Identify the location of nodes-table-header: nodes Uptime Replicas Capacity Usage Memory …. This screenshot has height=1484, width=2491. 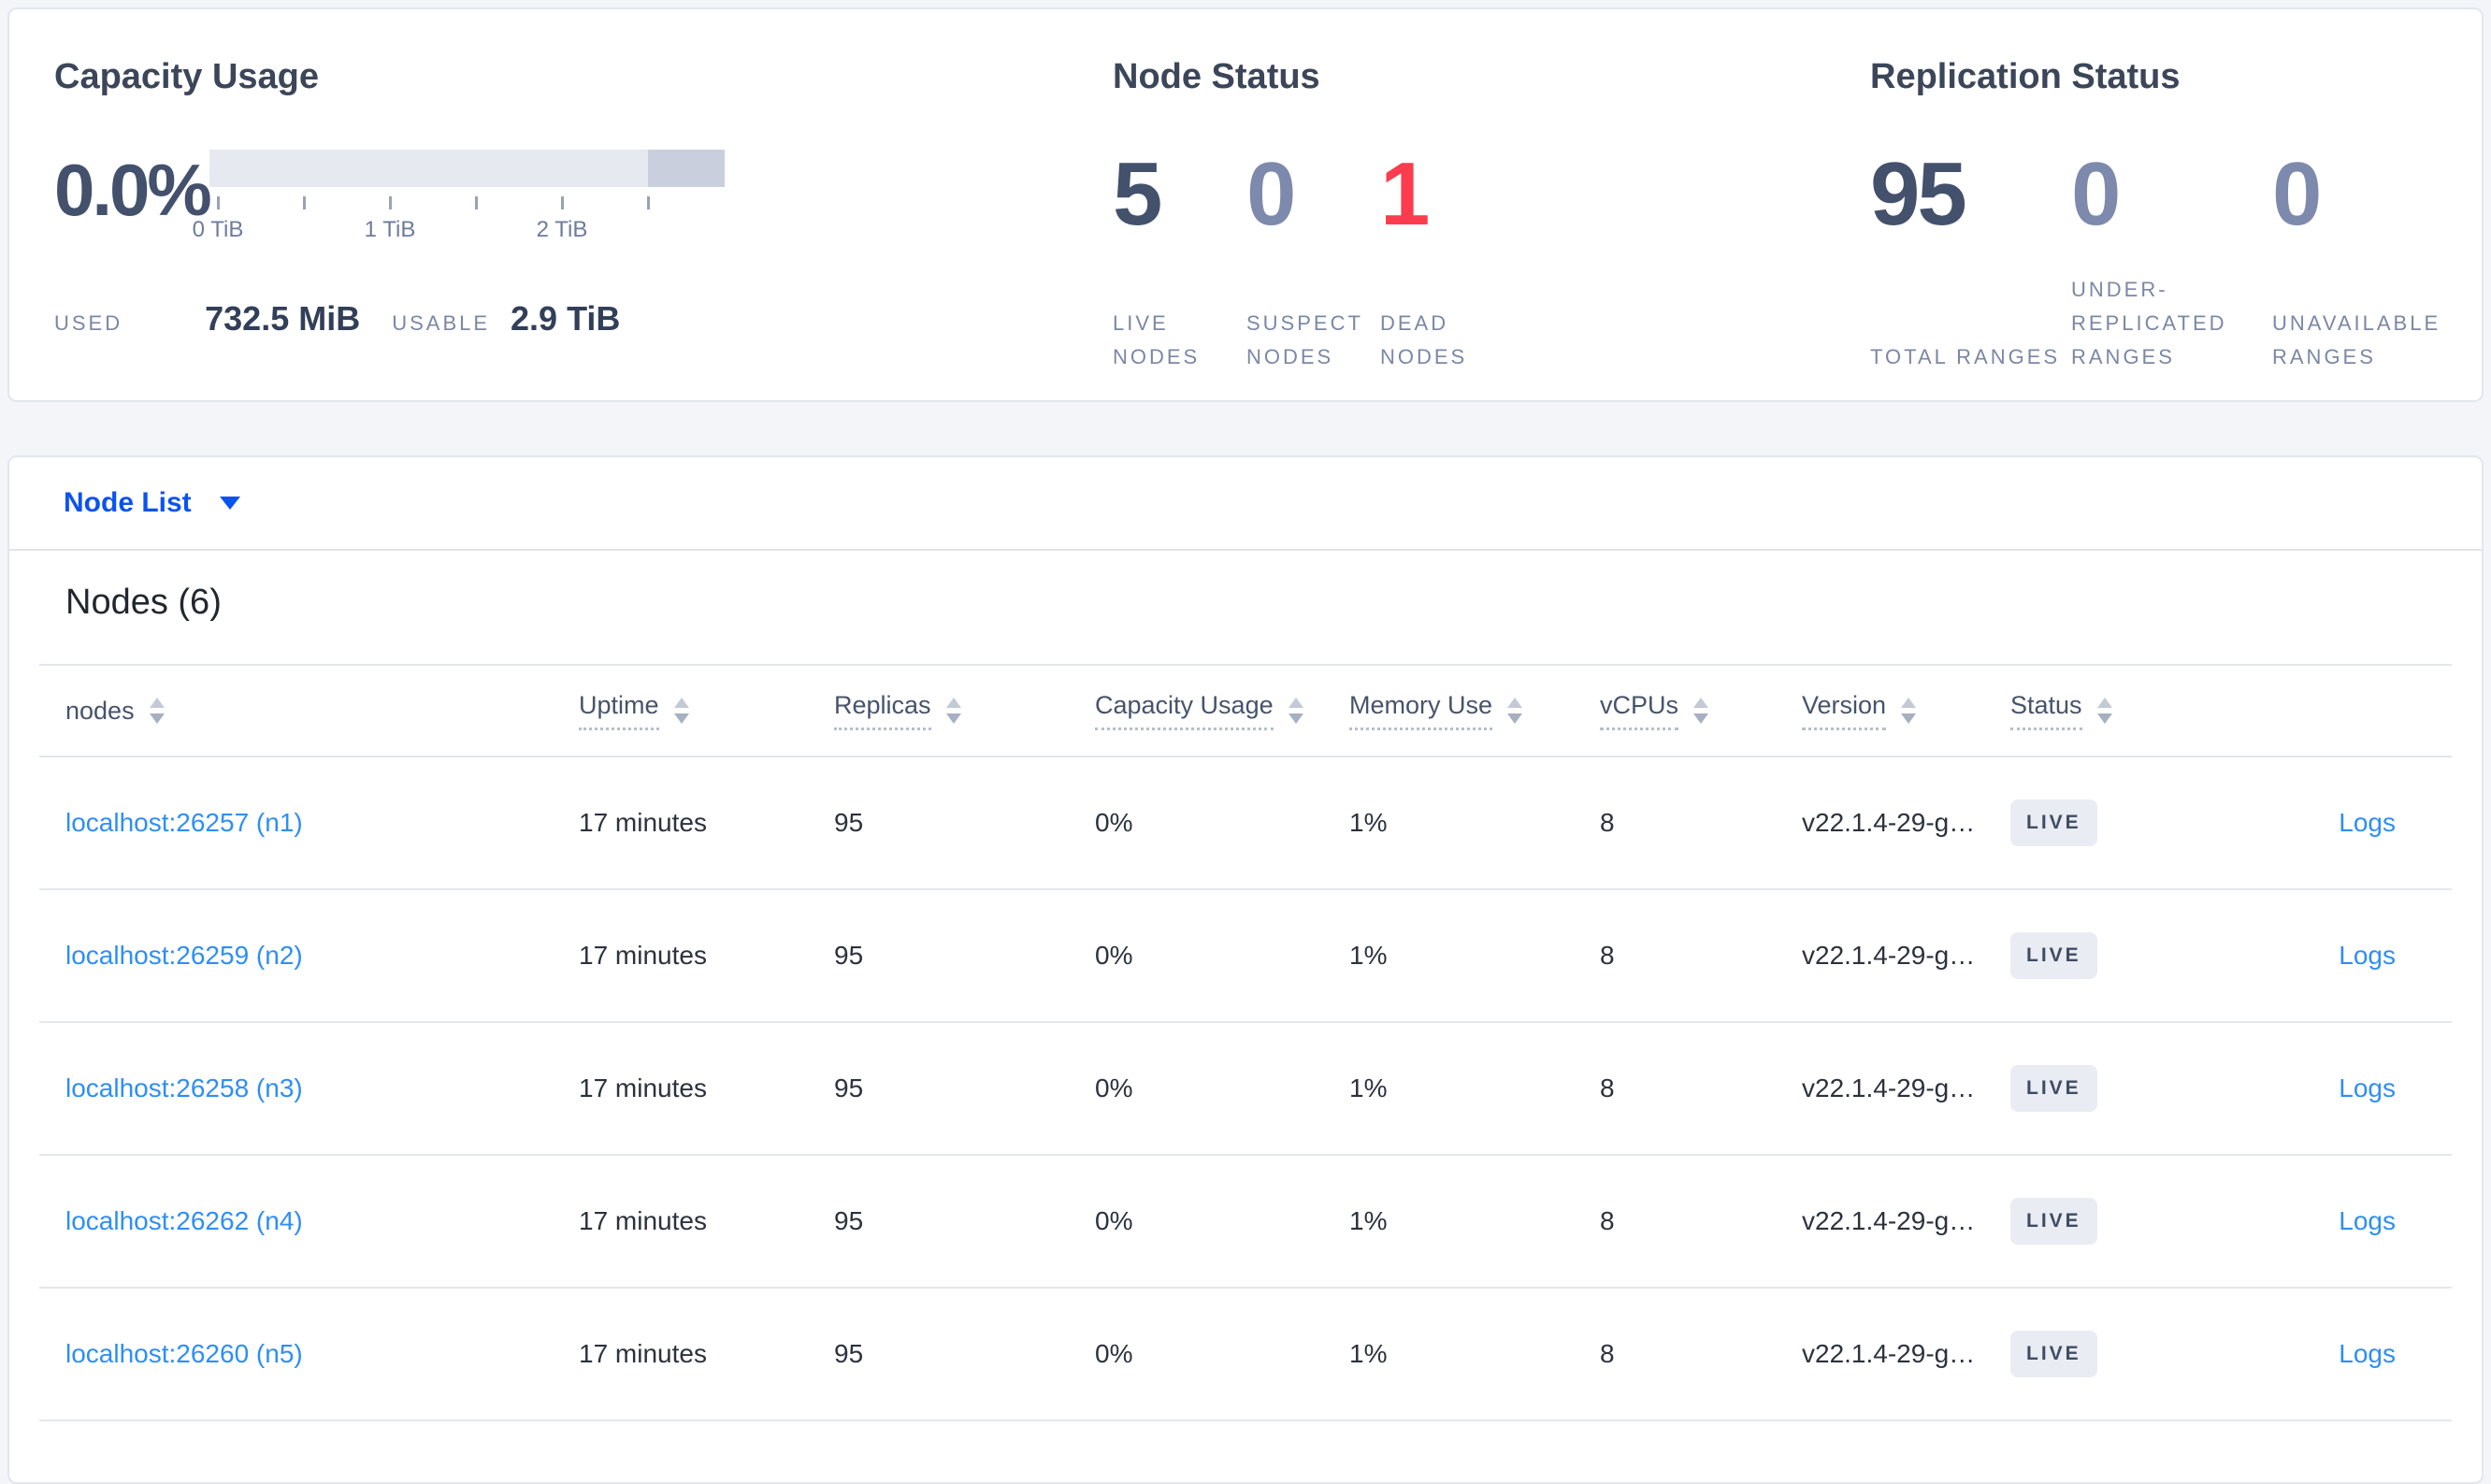
(1245, 712).